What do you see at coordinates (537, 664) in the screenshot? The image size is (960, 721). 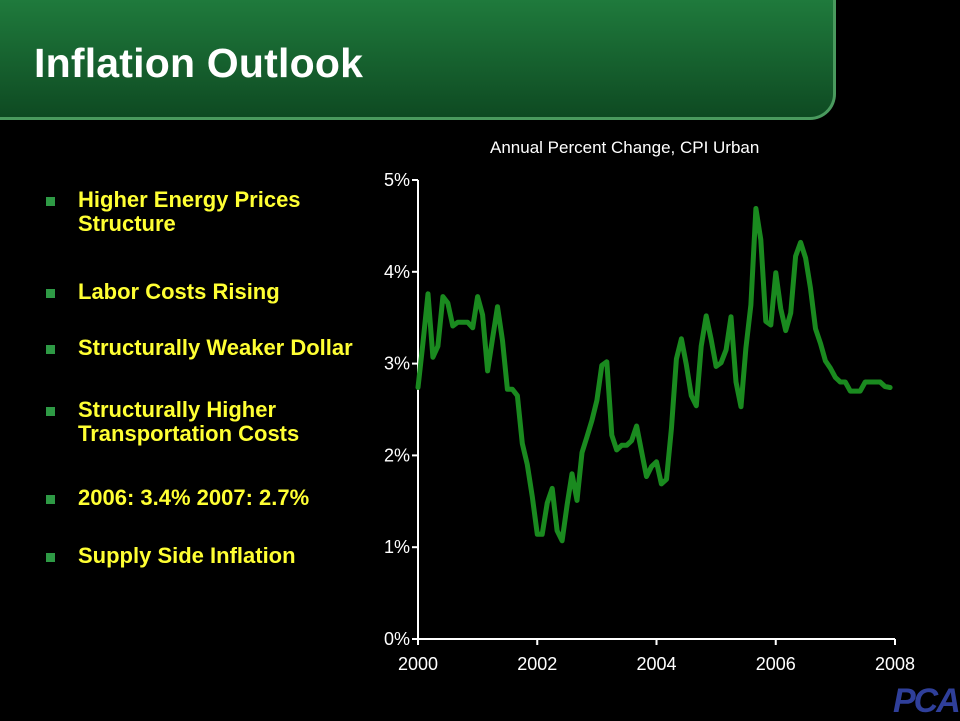 I see `x-tick-label: 2002` at bounding box center [537, 664].